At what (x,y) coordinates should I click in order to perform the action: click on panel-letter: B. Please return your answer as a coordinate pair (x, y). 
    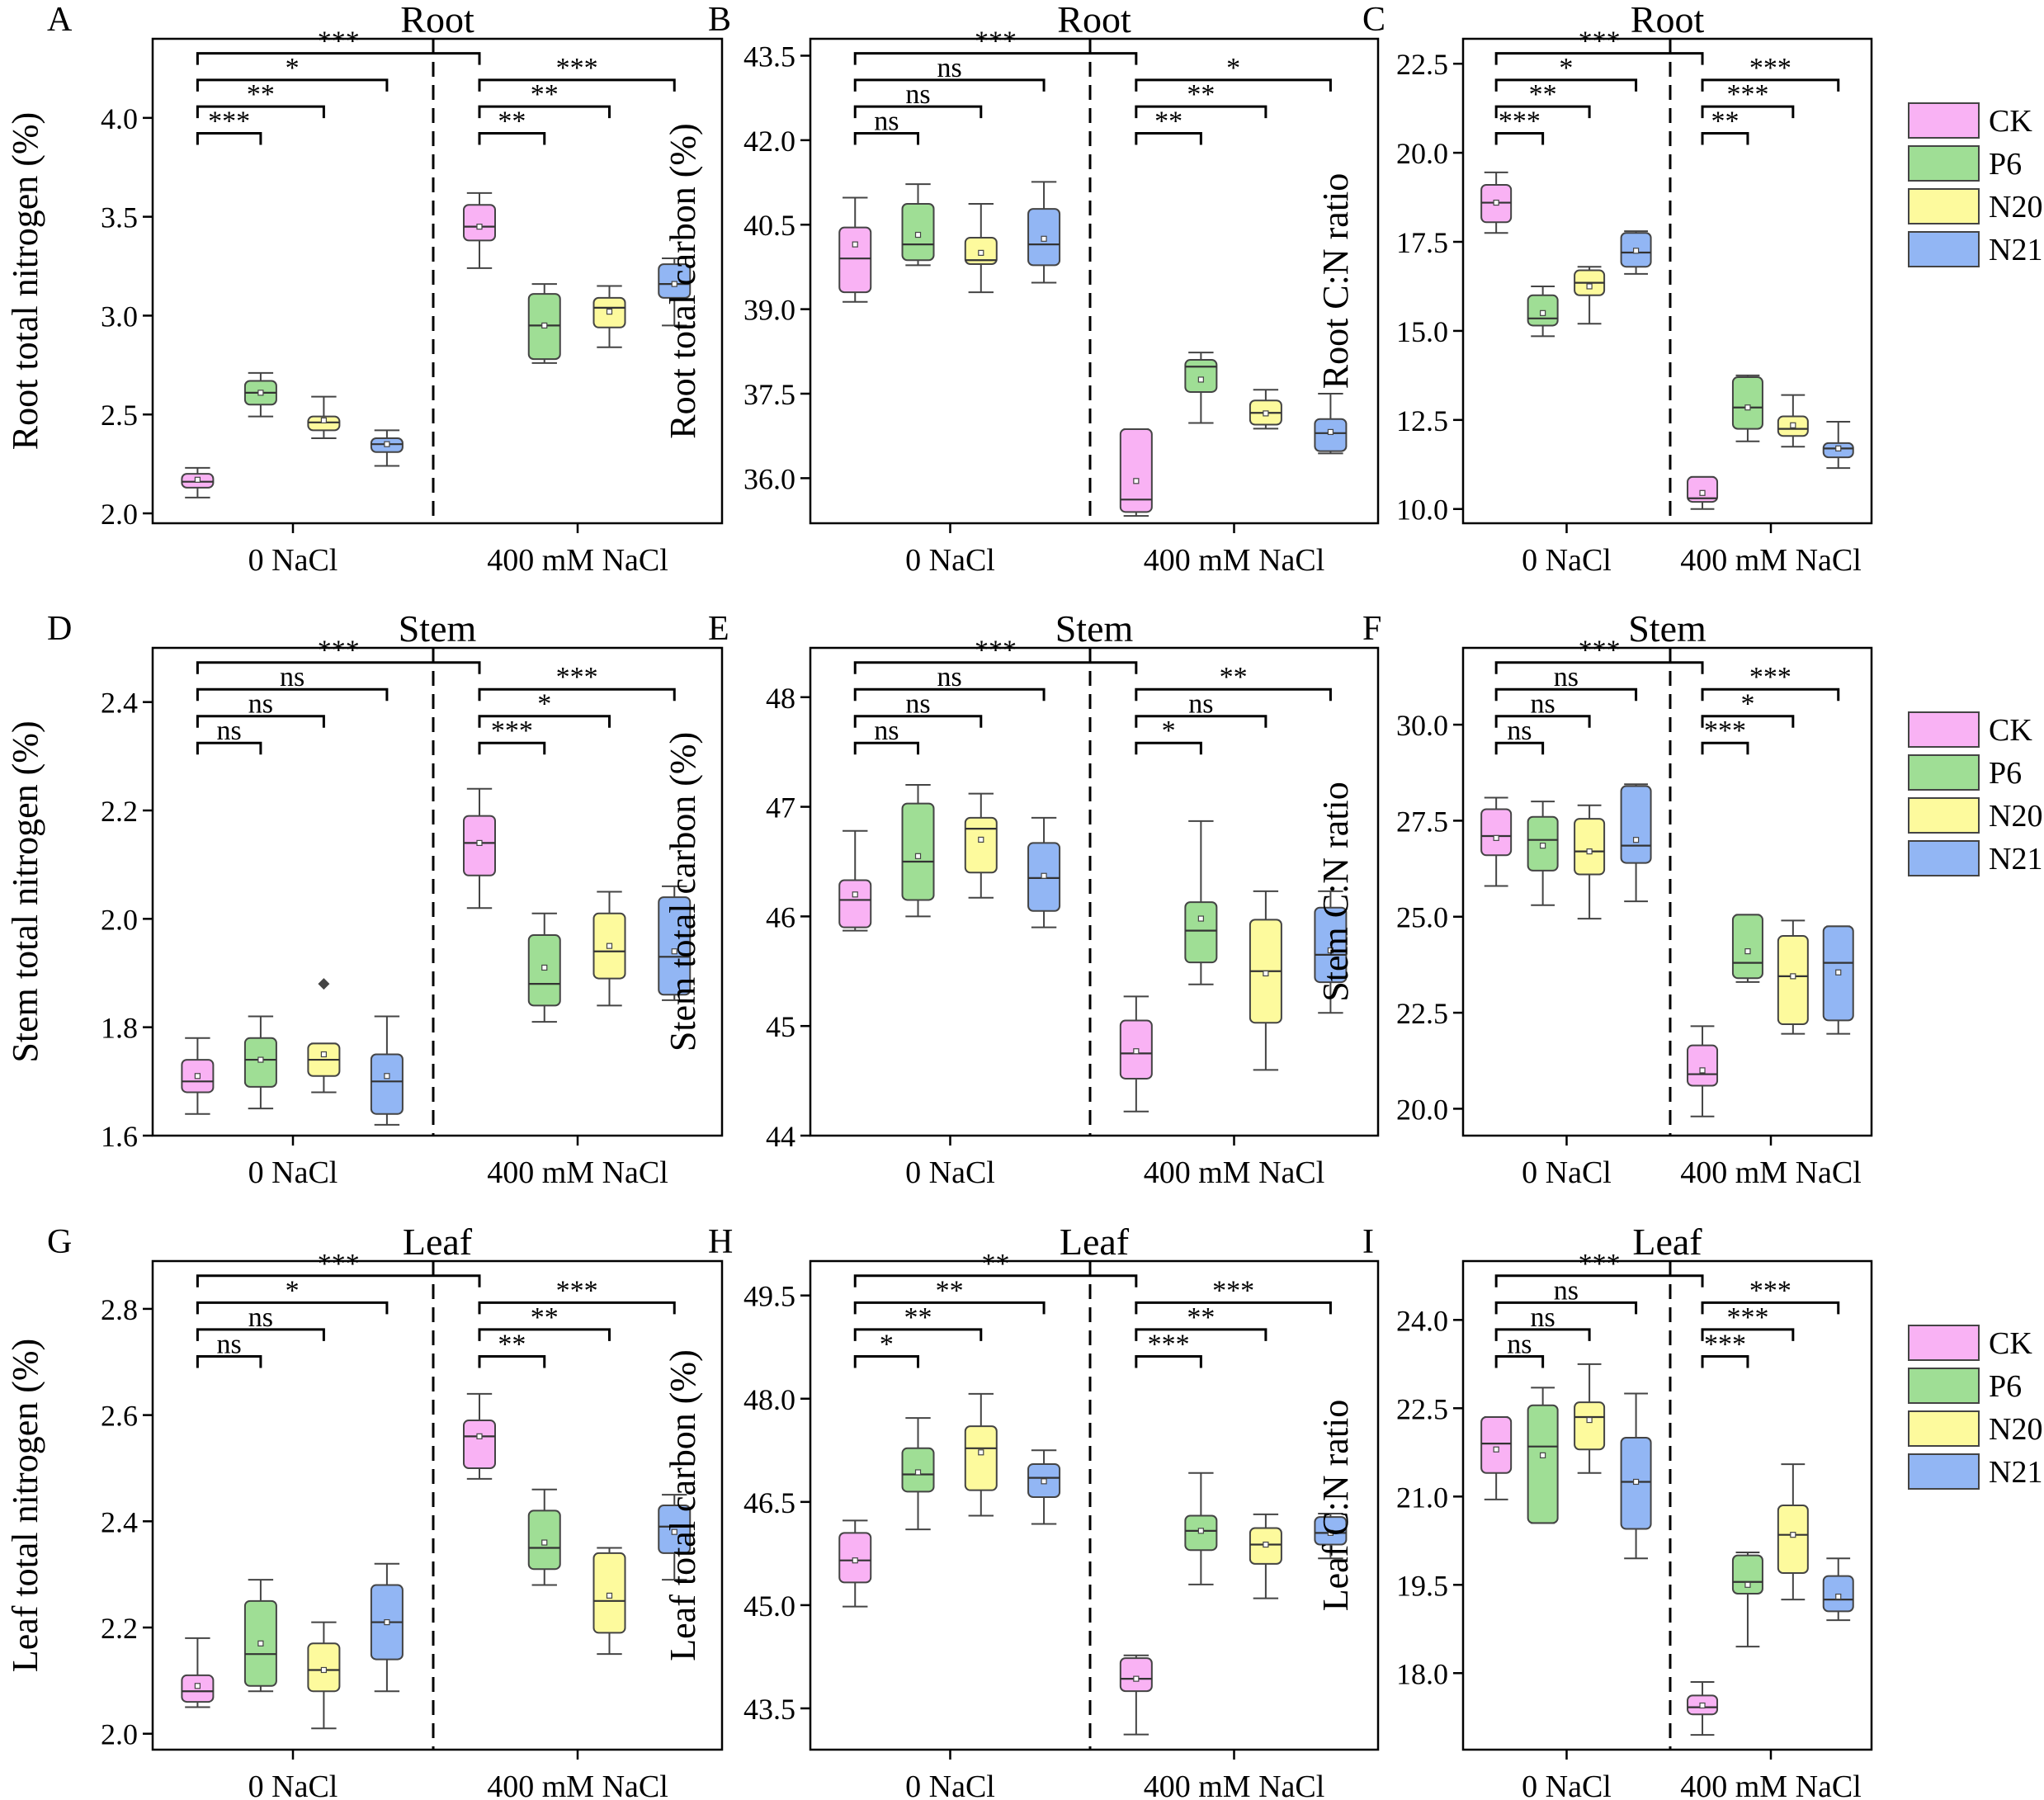
    Looking at the image, I should click on (719, 20).